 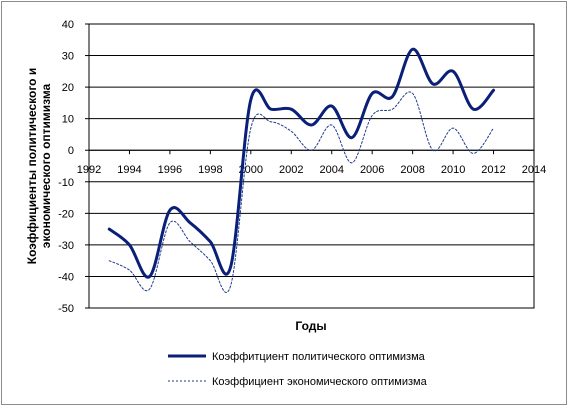 I want to click on legend-label-economic: Коэффициент экономического оптимизма, so click(x=320, y=382).